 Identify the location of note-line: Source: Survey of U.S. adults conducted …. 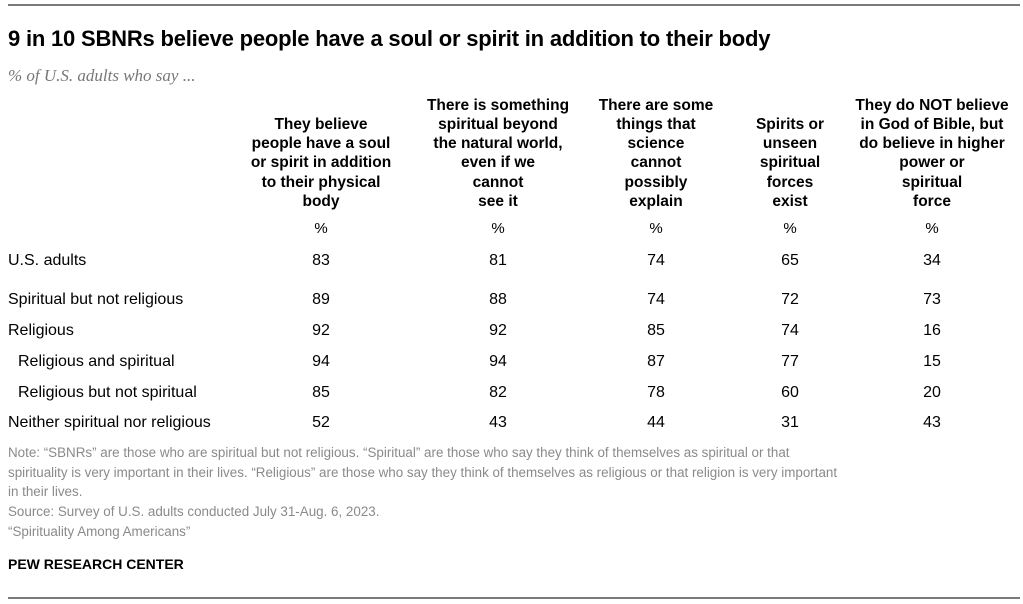
(194, 511).